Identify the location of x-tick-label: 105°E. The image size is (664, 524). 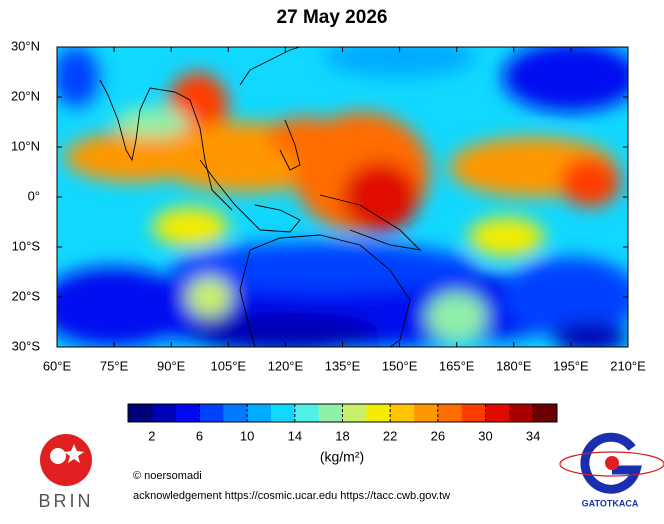
(229, 365).